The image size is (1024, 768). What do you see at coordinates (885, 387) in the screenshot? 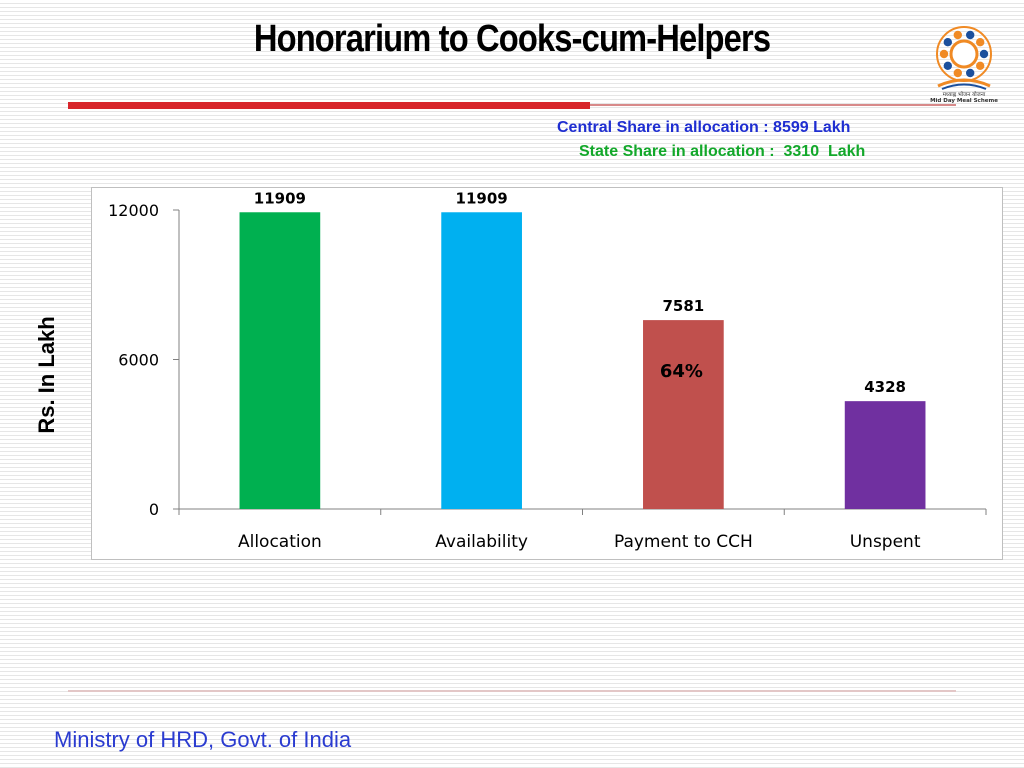
I see `bar-data-label: 4328` at bounding box center [885, 387].